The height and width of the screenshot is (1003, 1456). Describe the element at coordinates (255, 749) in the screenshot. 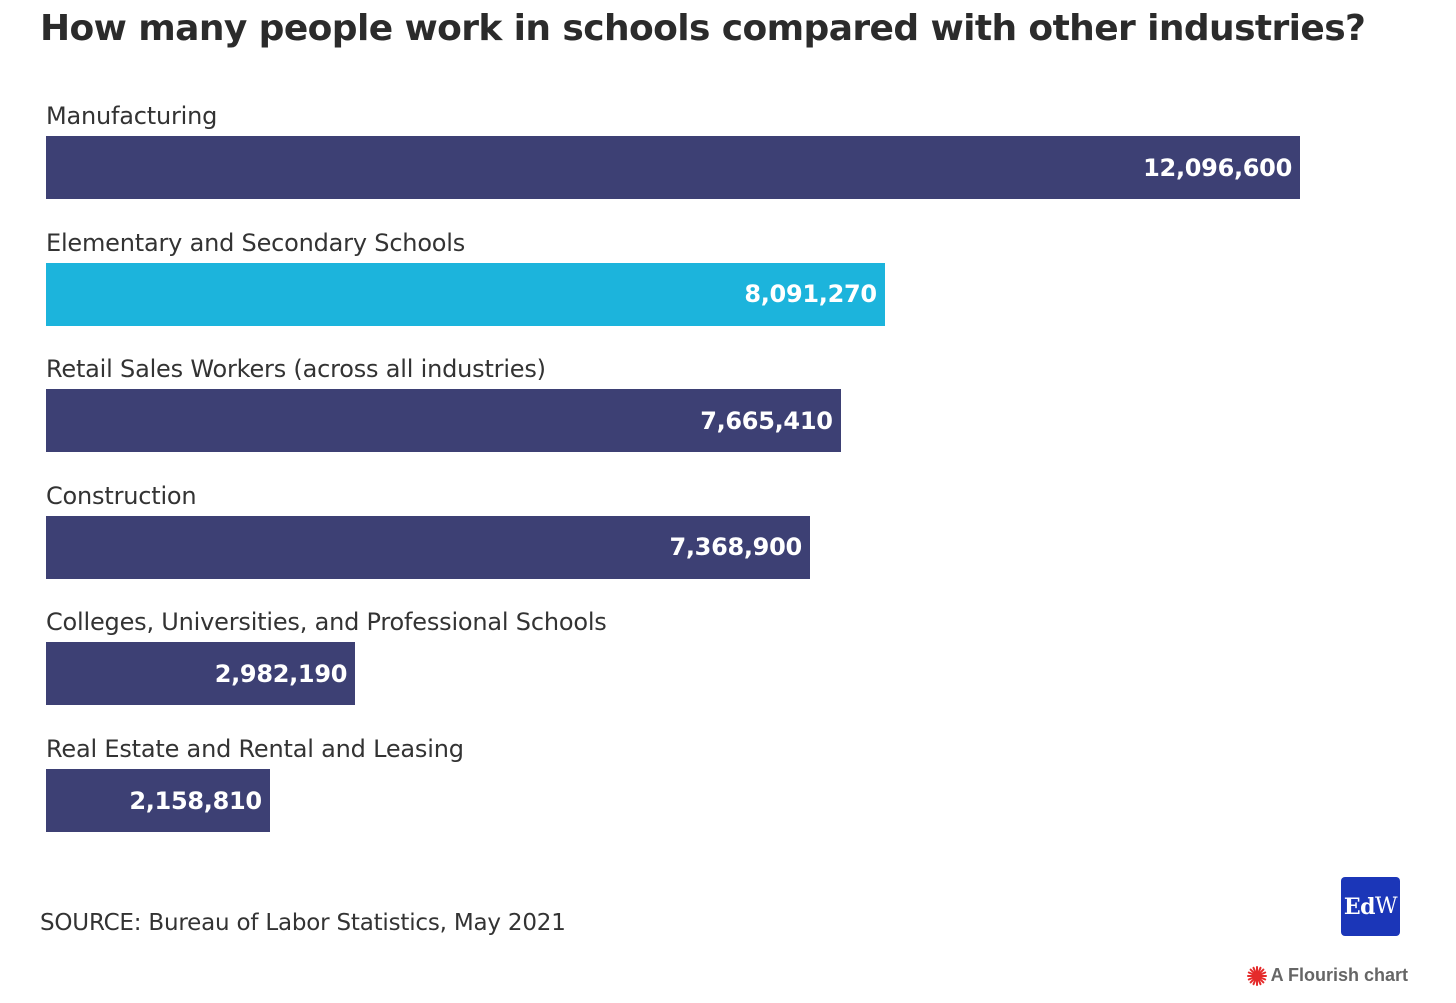

I see `category-label: Real Estate and Rental and Leasing` at that location.